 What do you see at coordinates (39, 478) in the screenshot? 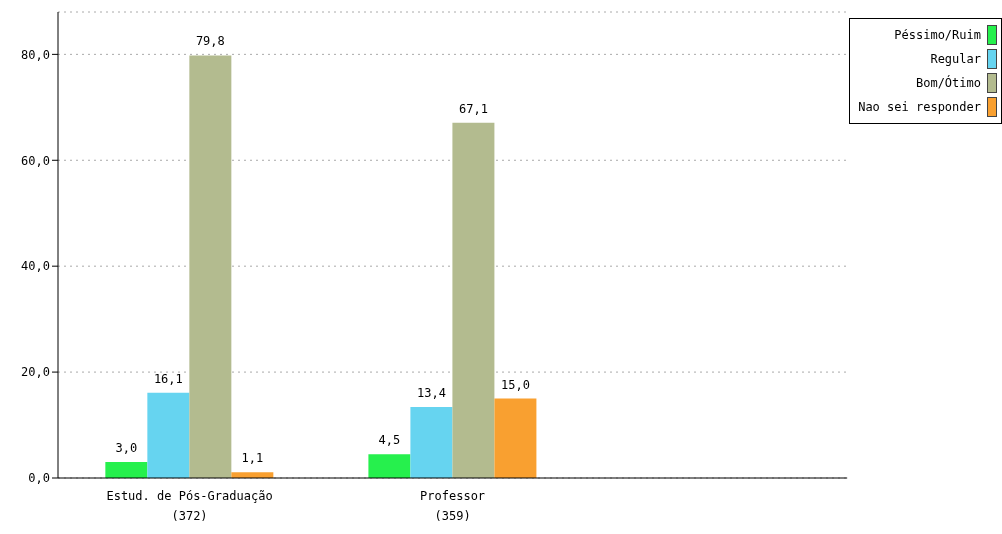
I see `y-tick-label: 0,0` at bounding box center [39, 478].